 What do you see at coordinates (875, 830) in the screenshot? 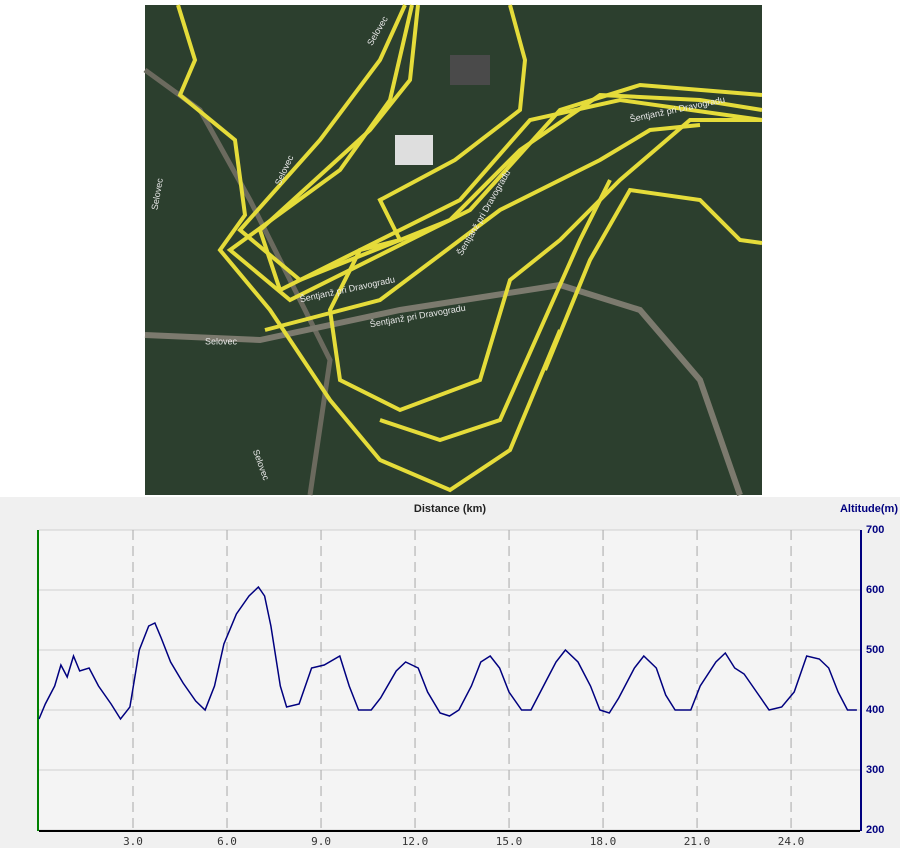
I see `y-tick-label: 200` at bounding box center [875, 830].